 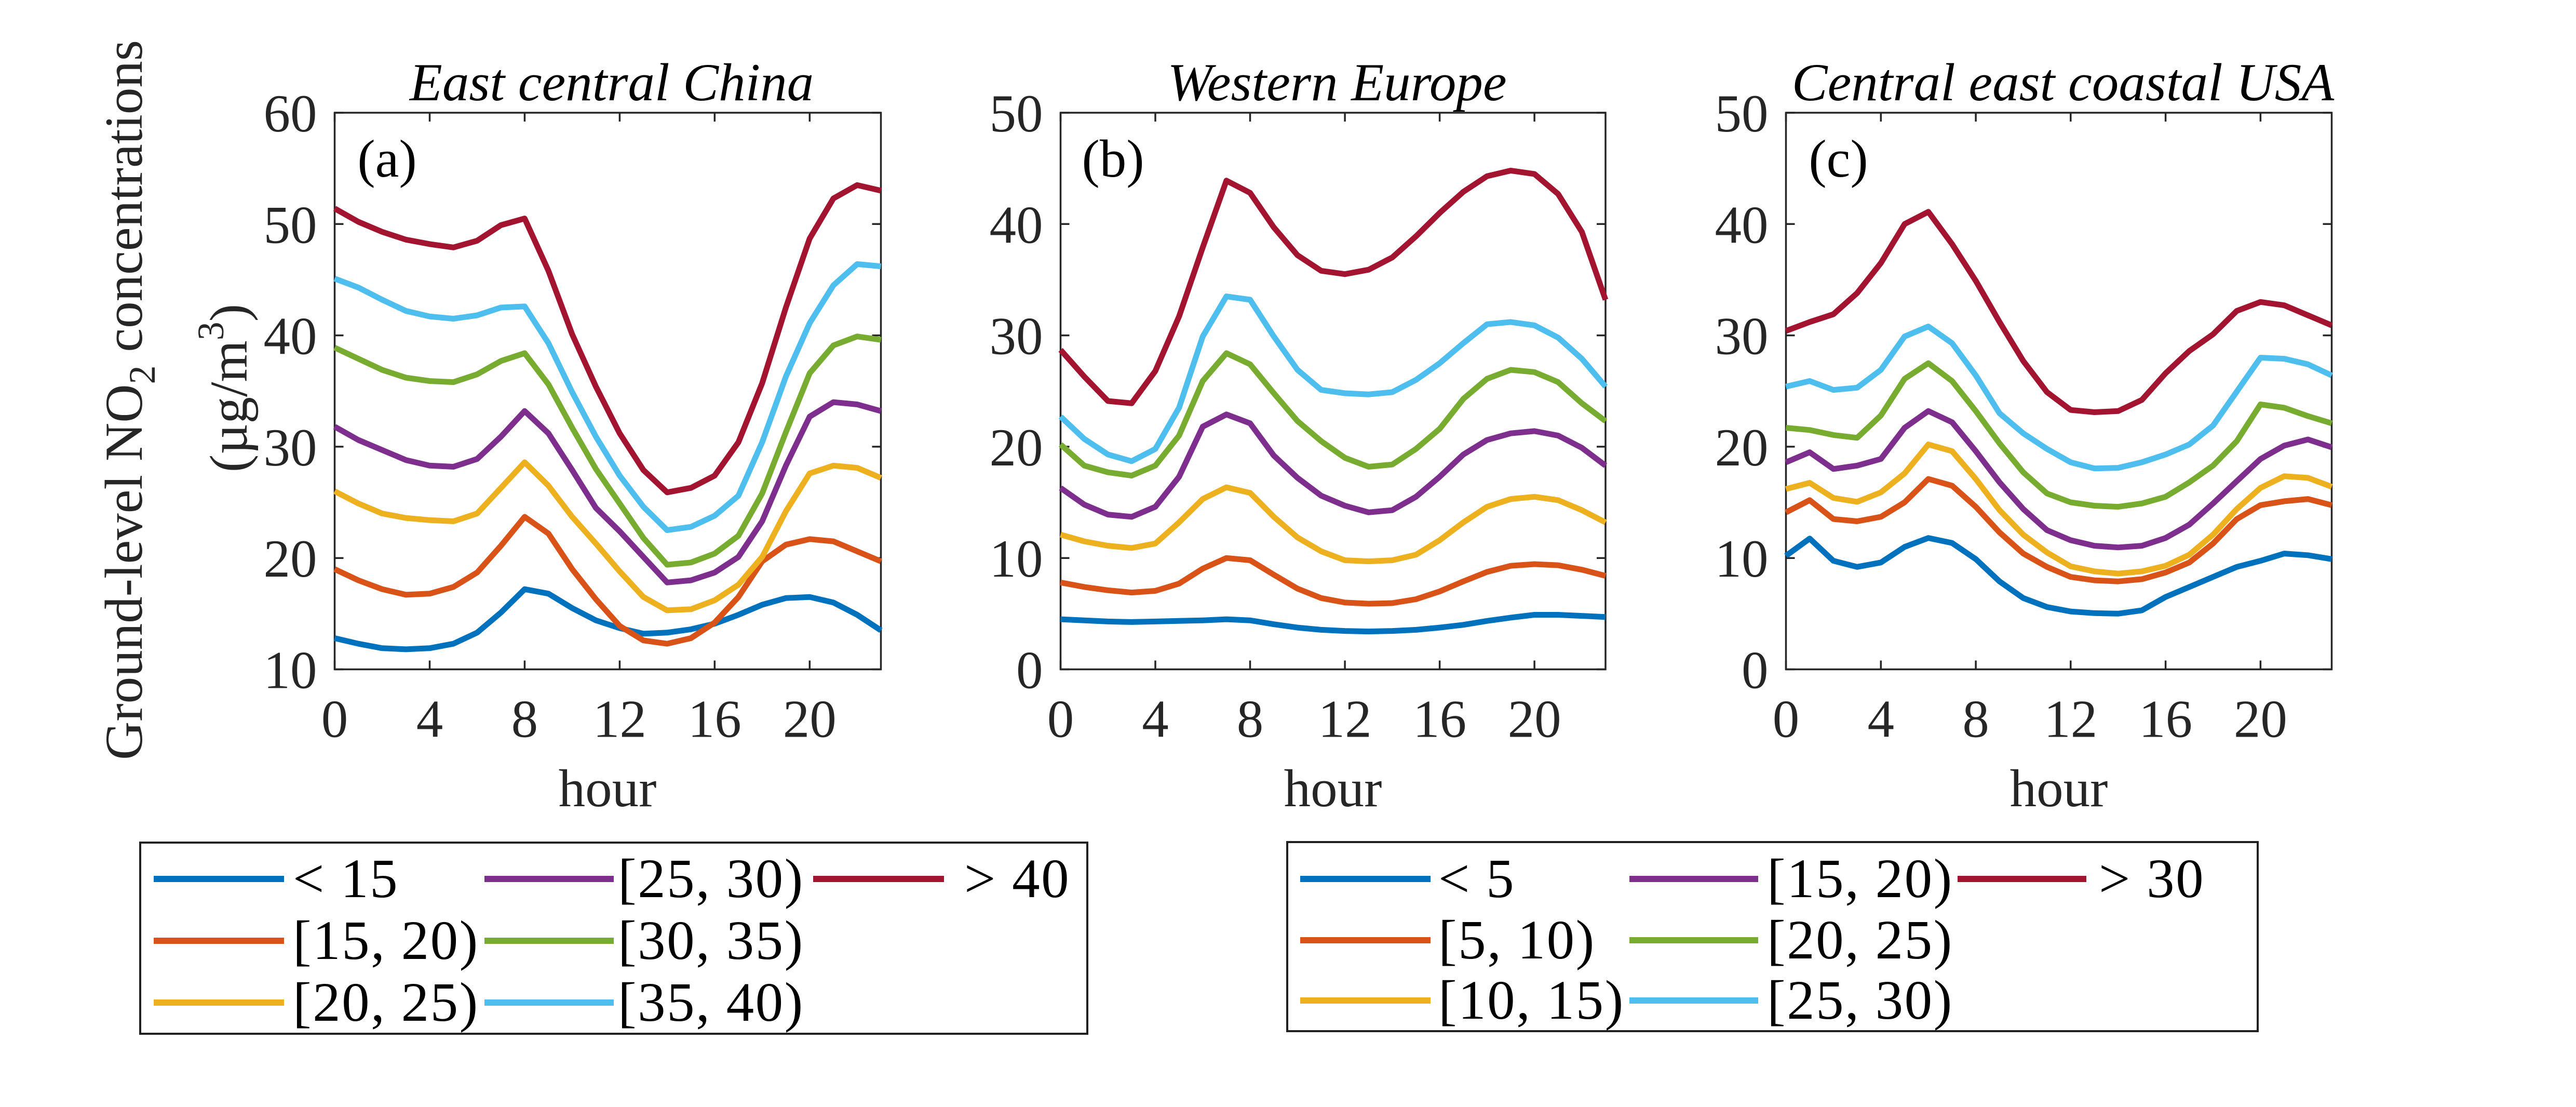 What do you see at coordinates (611, 82) in the screenshot?
I see `svg-text: East central China` at bounding box center [611, 82].